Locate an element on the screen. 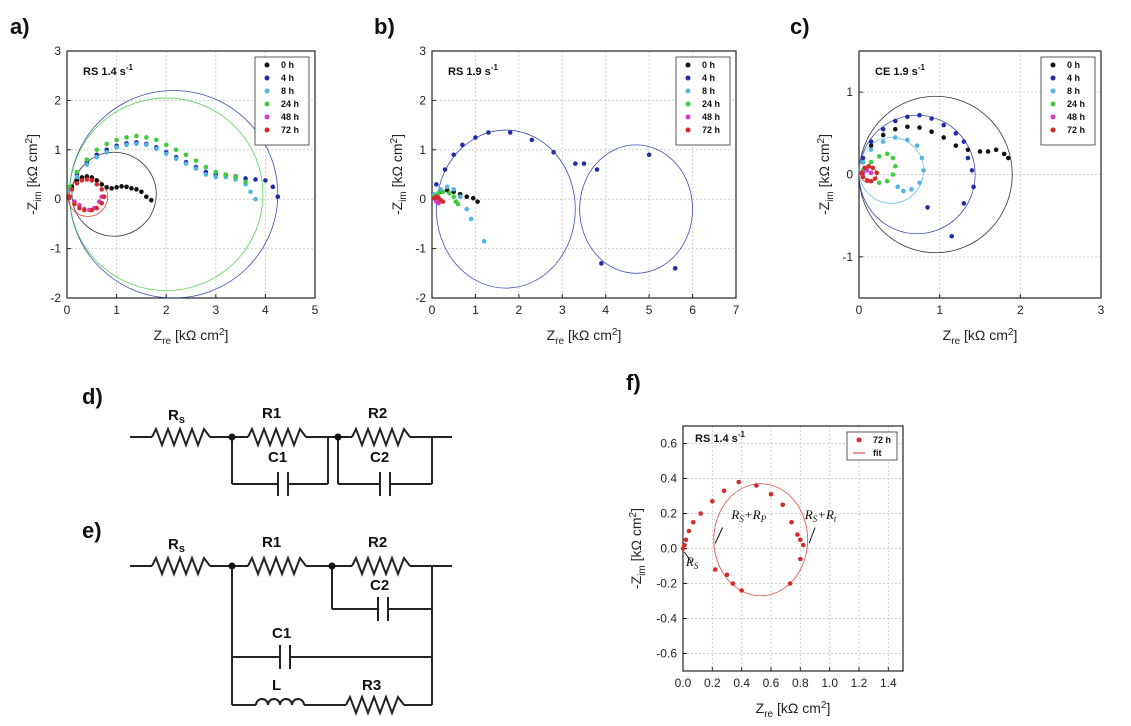 The image size is (1131, 726). y-tick-label: 0.4 is located at coordinates (668, 479).